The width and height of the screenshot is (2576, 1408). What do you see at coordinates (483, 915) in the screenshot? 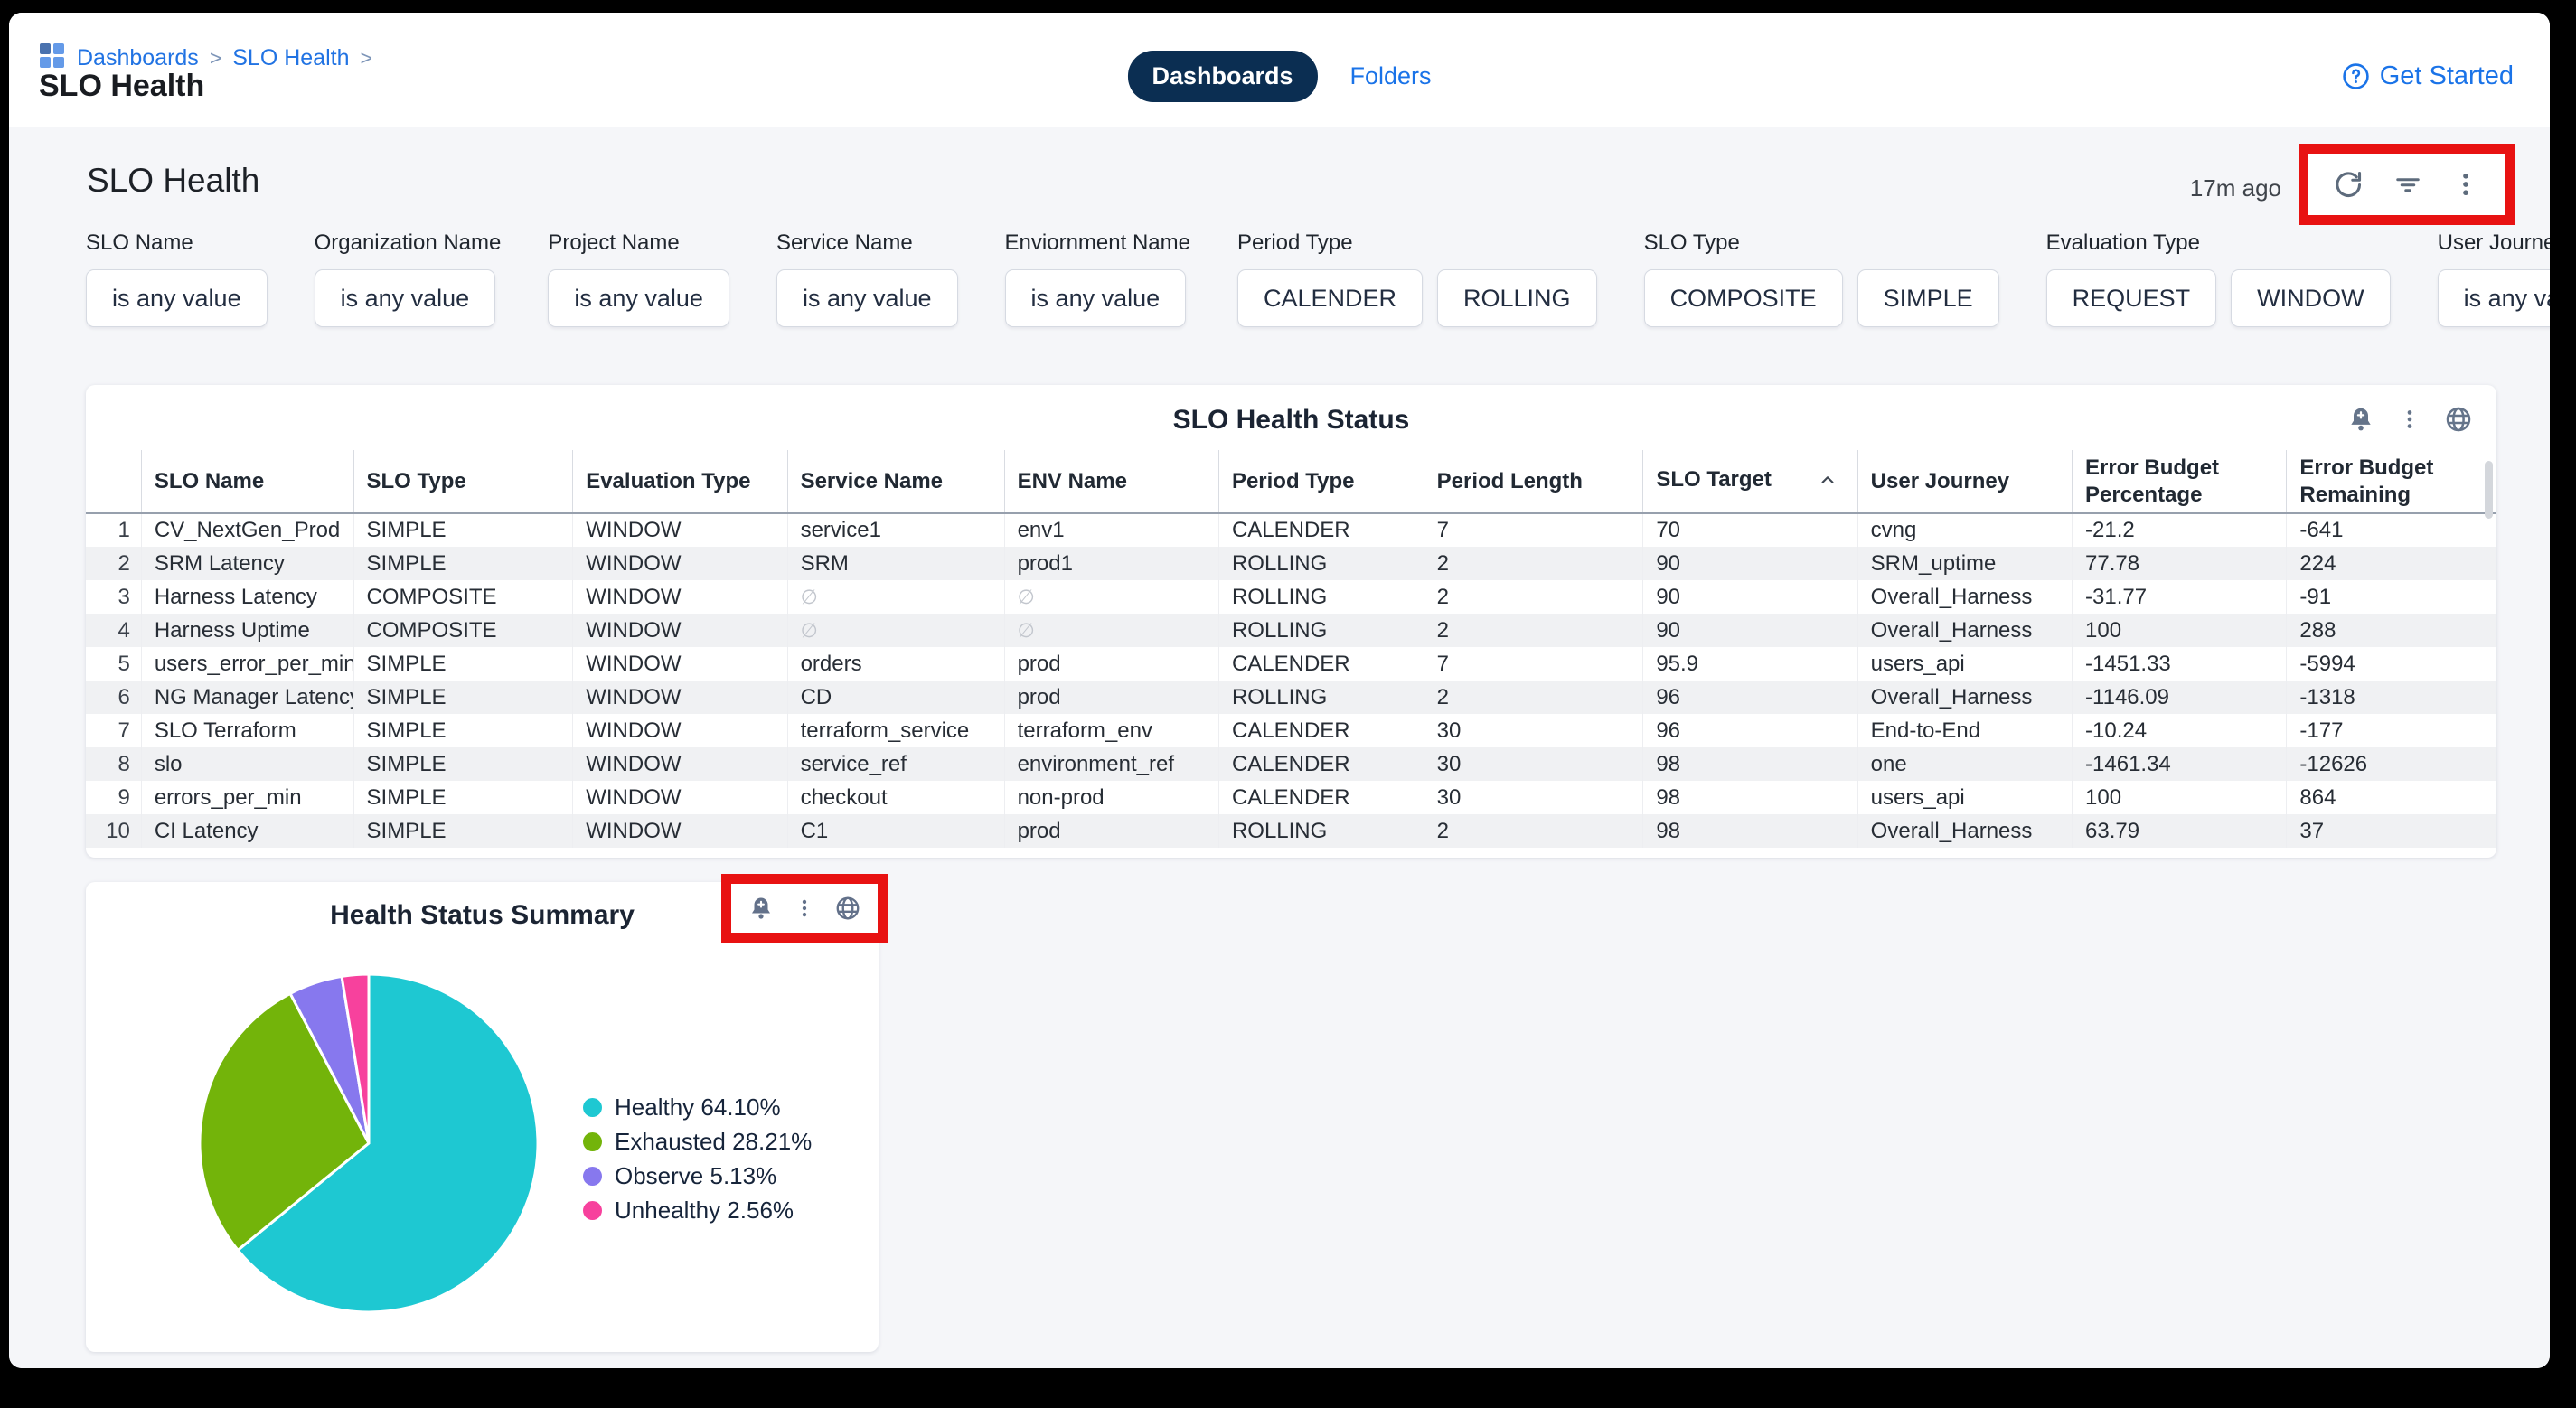
I see `pie-card-title: Health Status Summary` at bounding box center [483, 915].